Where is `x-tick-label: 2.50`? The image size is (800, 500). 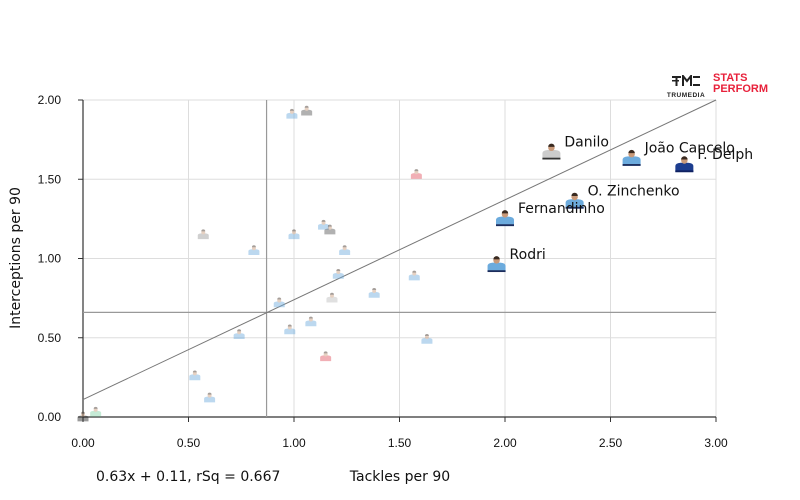 x-tick-label: 2.50 is located at coordinates (611, 443).